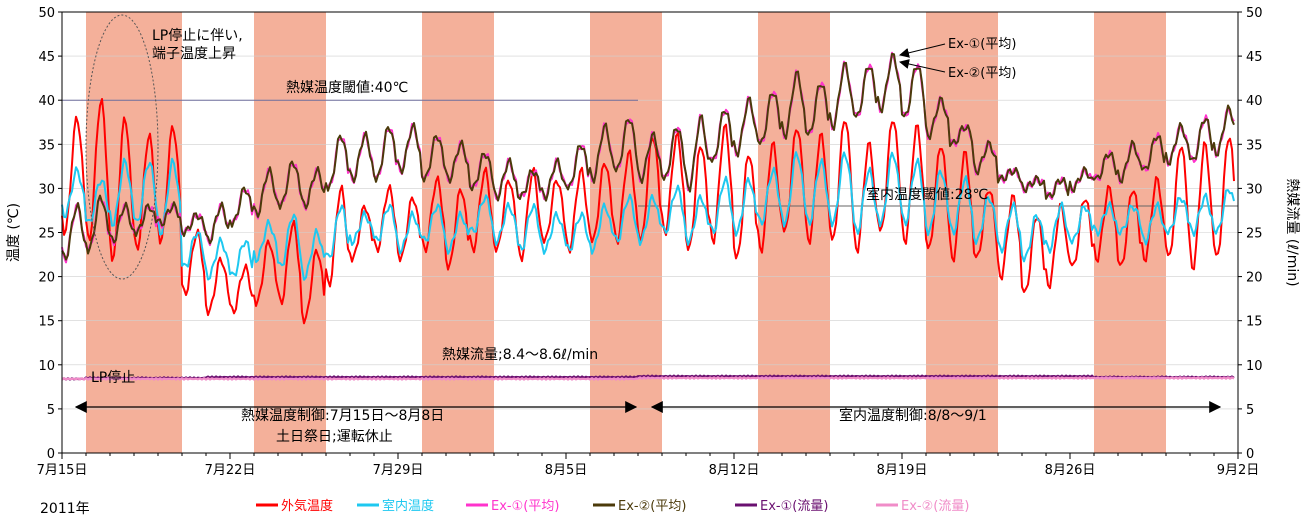 Image resolution: width=1304 pixels, height=519 pixels. I want to click on ytick-left-label-3: 15, so click(46, 322).